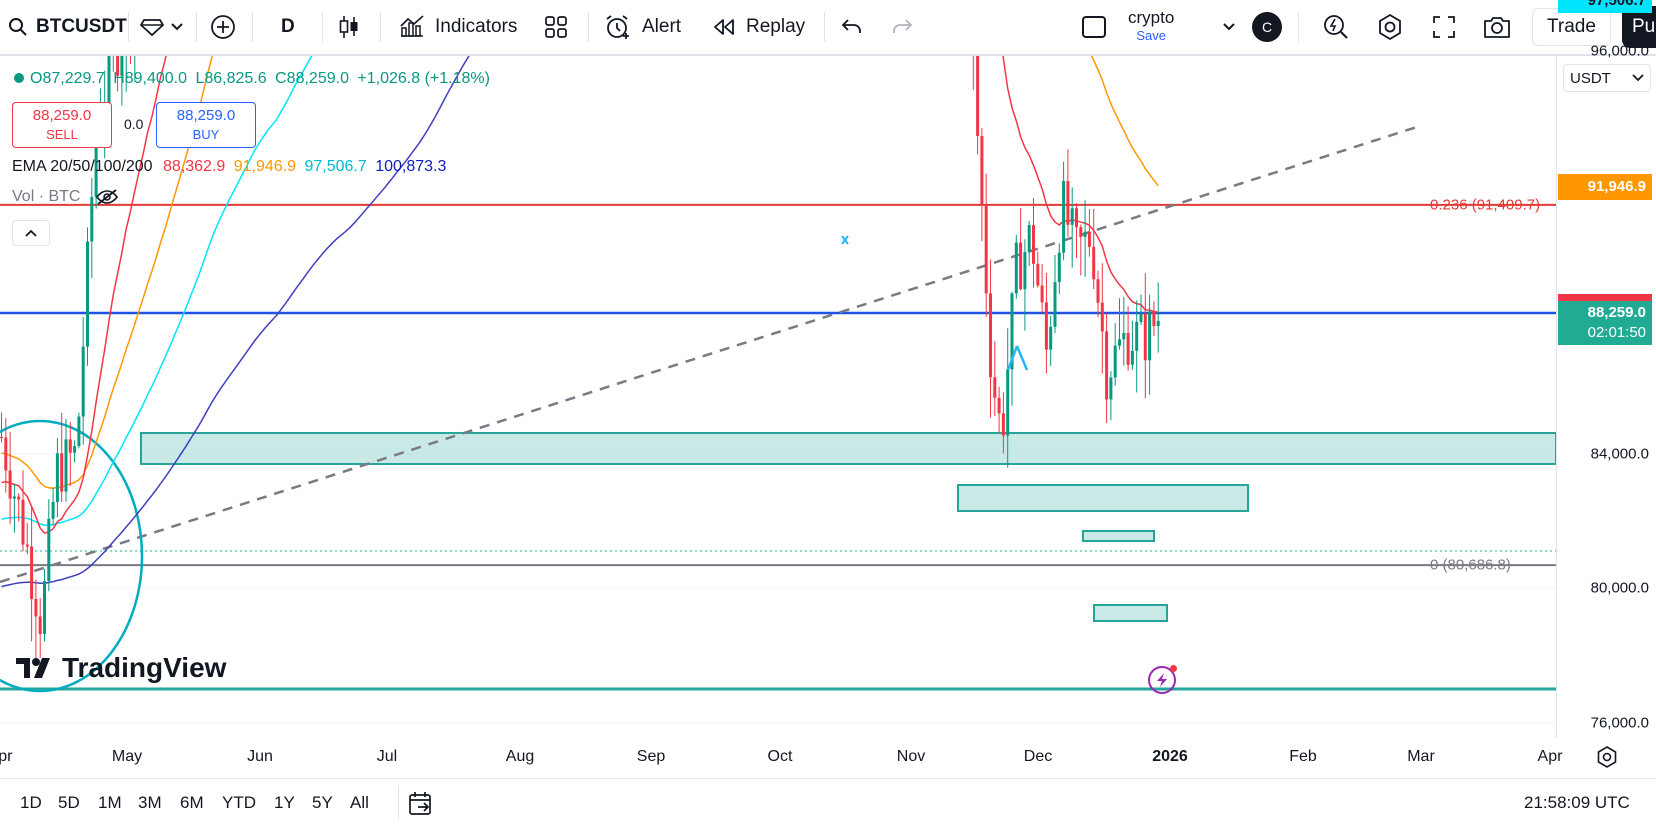 Image resolution: width=1656 pixels, height=829 pixels. Describe the element at coordinates (223, 27) in the screenshot. I see `add-symbol-button` at that location.